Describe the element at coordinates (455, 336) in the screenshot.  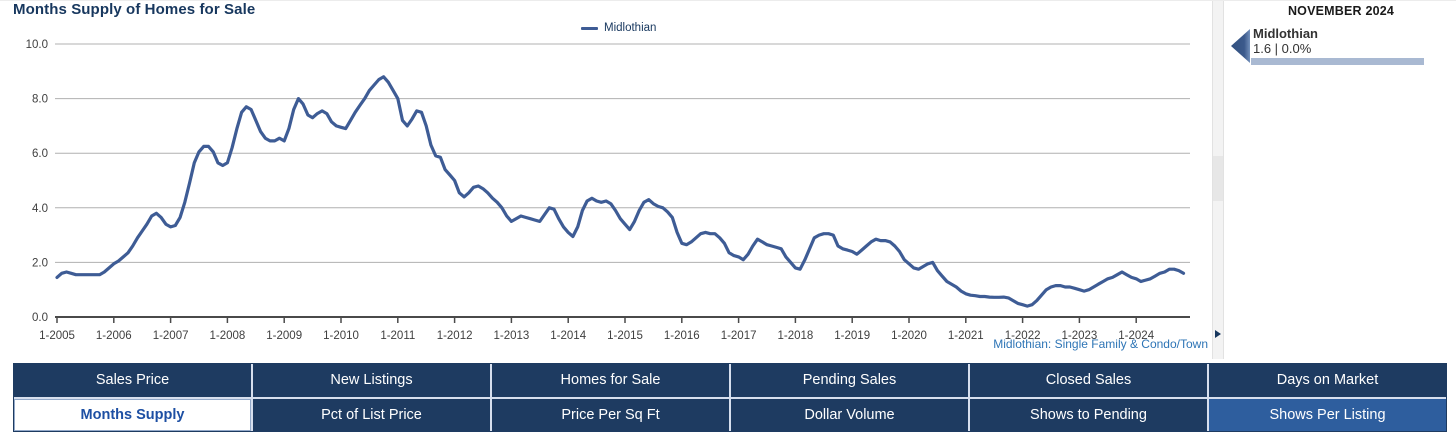
I see `svg-text: 1-2012` at that location.